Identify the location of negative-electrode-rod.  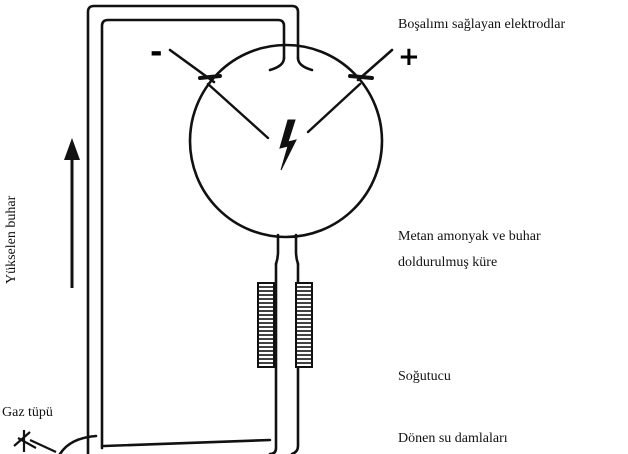
(238, 111).